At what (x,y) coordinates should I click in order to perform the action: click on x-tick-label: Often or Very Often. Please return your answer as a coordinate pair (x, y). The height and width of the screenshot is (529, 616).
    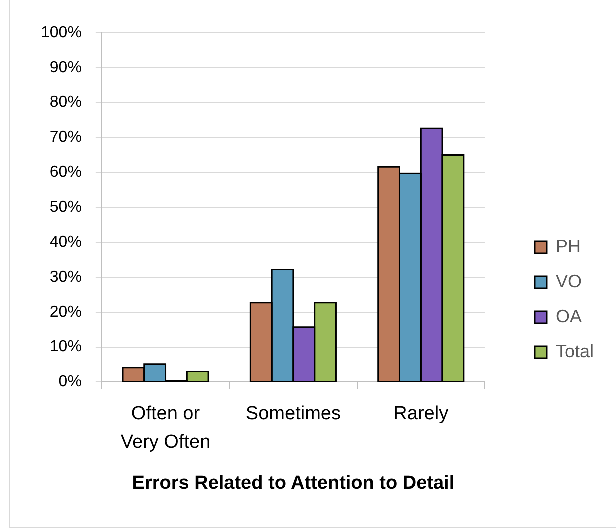
    Looking at the image, I should click on (165, 429).